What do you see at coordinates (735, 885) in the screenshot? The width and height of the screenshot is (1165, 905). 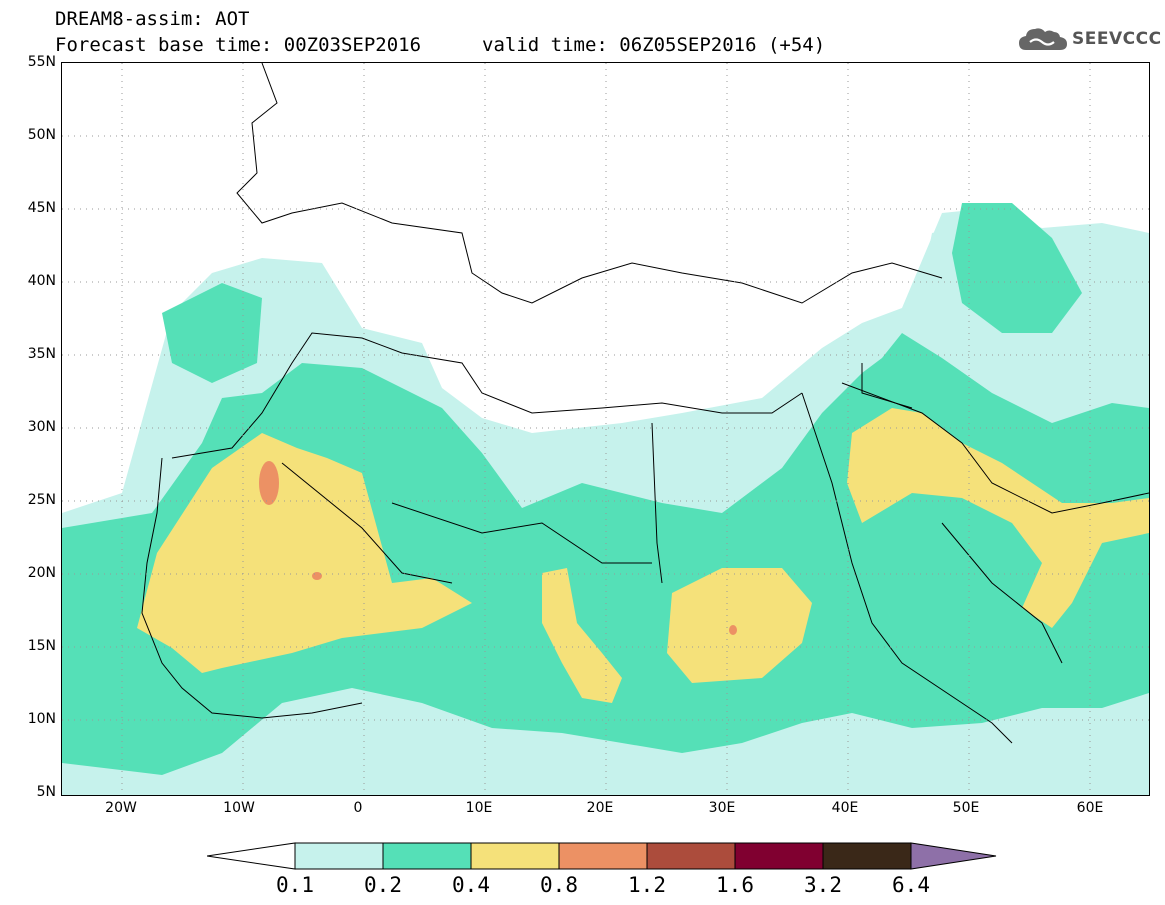 I see `colorbar-label-1-6: 1.6` at bounding box center [735, 885].